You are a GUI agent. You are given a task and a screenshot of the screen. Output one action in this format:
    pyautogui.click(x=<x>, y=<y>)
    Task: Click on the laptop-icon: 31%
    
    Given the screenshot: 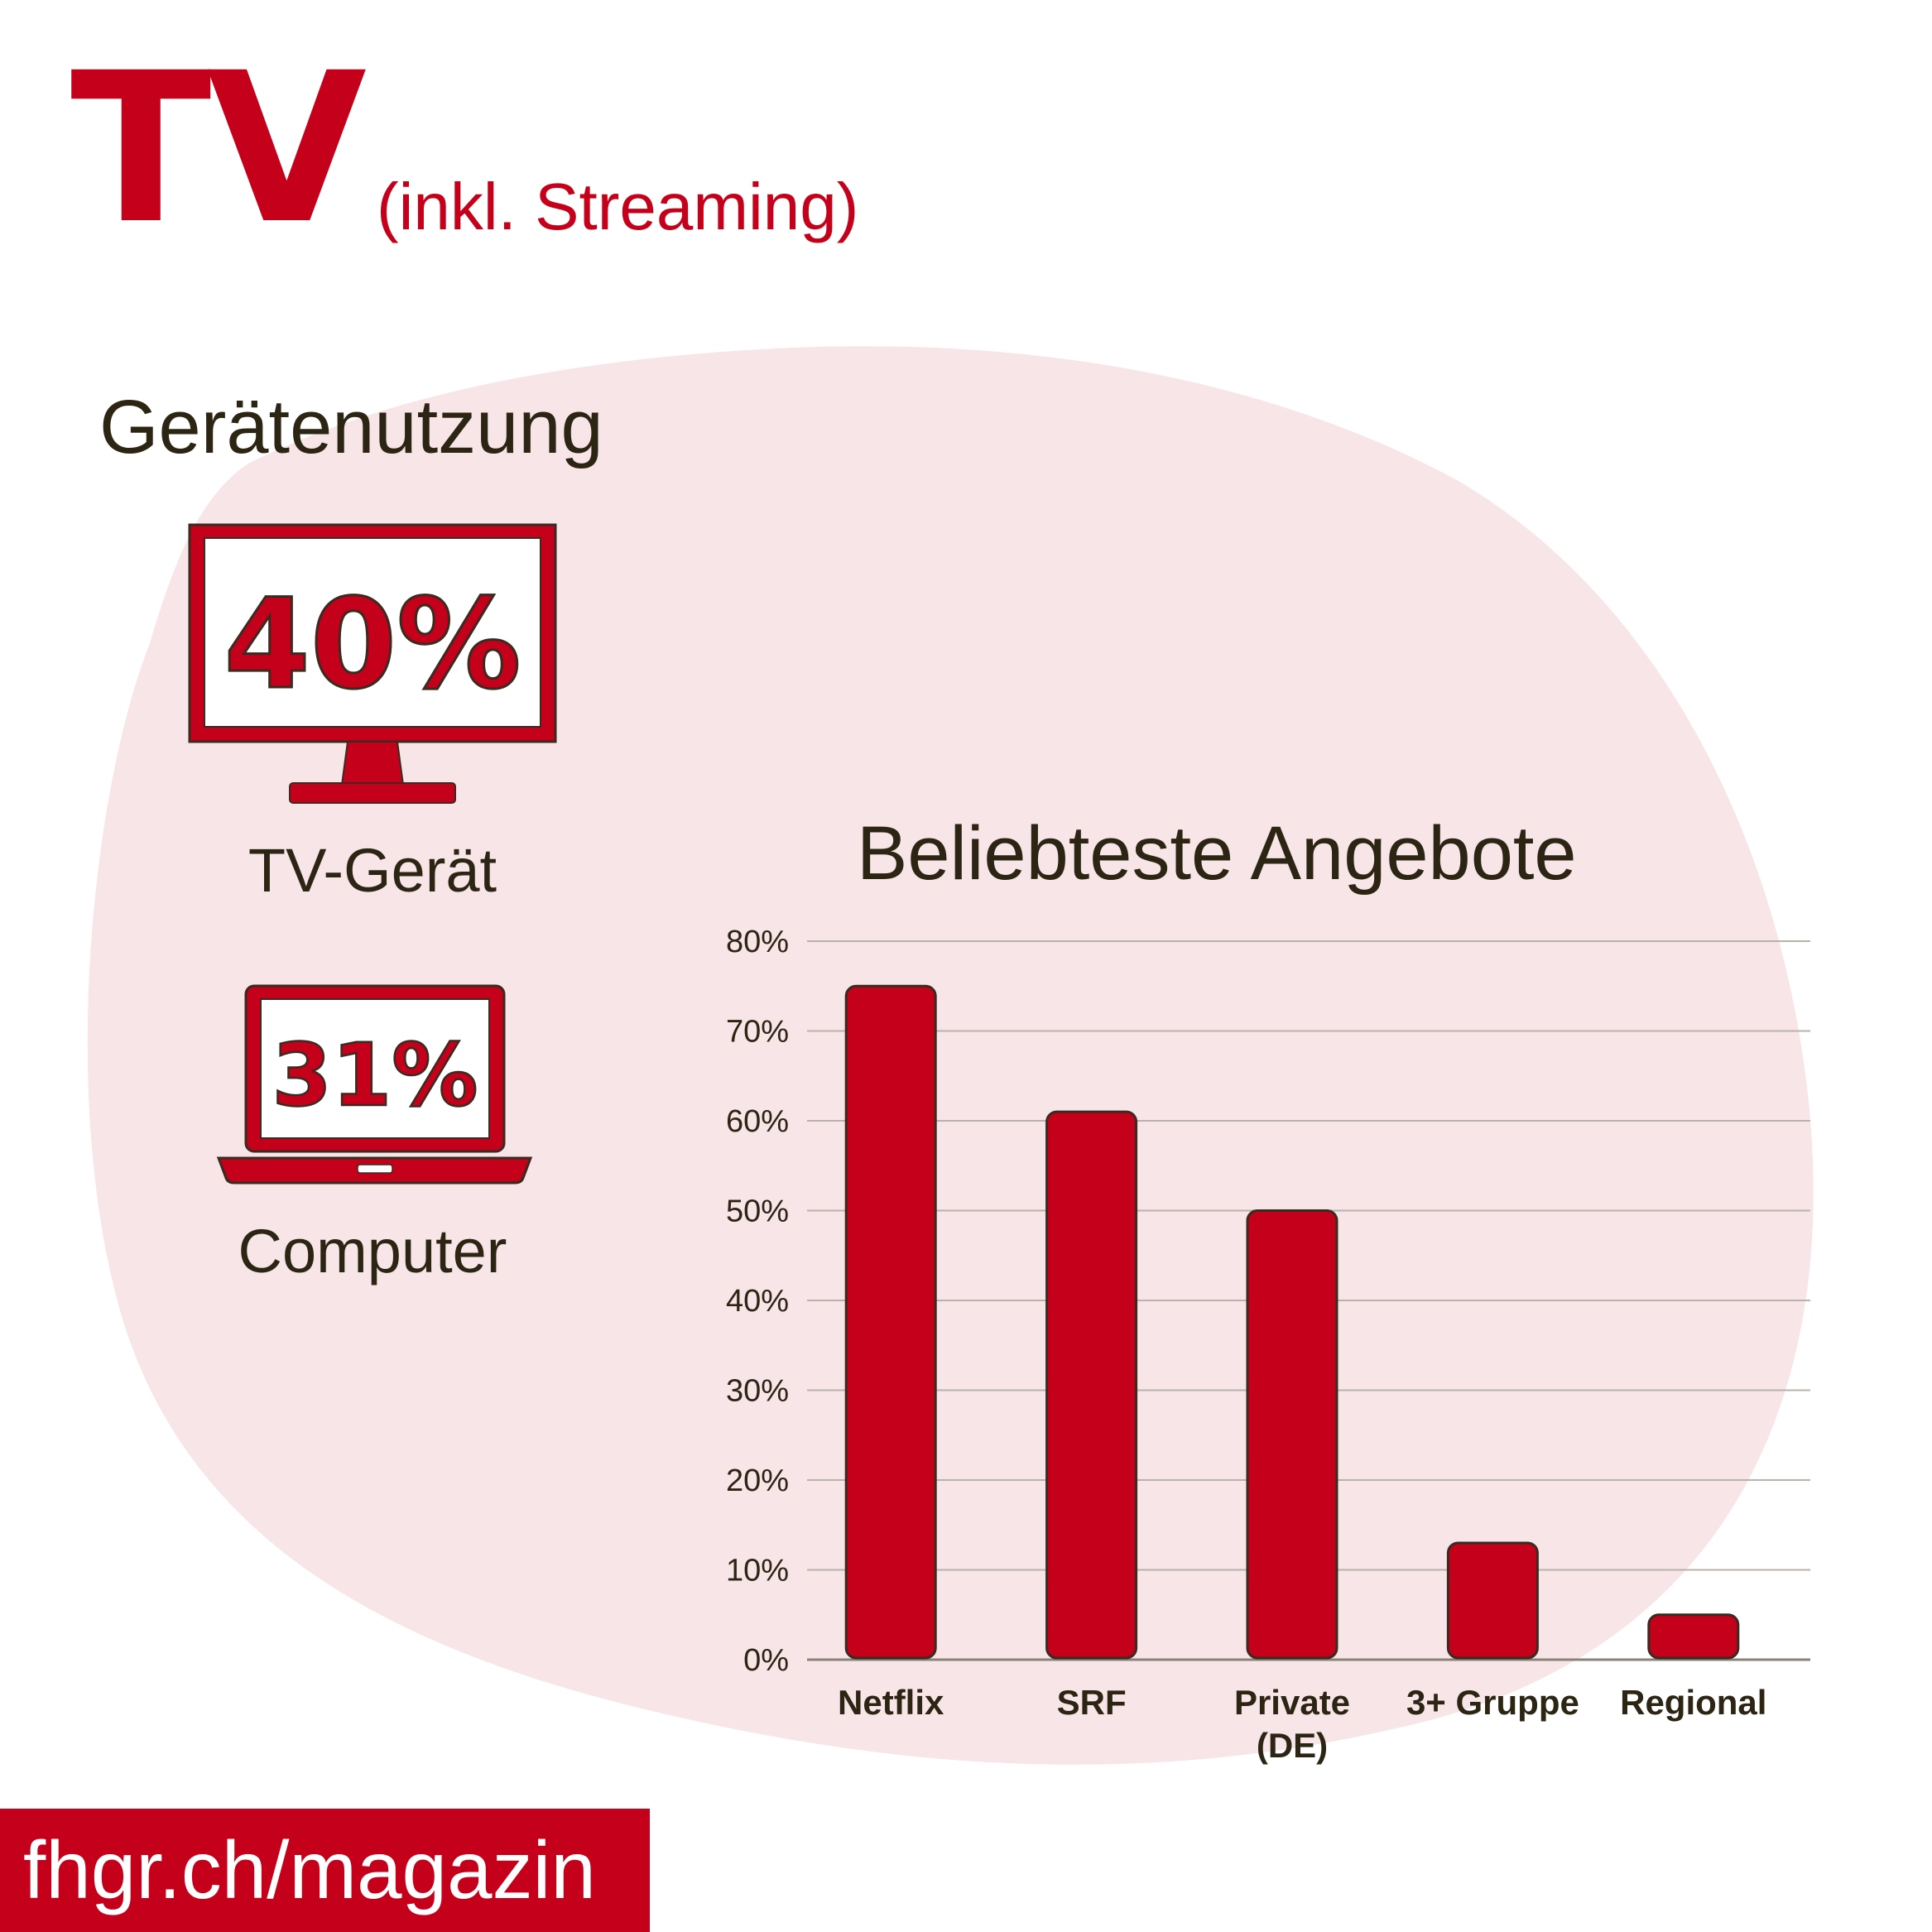 What is the action you would take?
    pyautogui.click(x=374, y=1084)
    